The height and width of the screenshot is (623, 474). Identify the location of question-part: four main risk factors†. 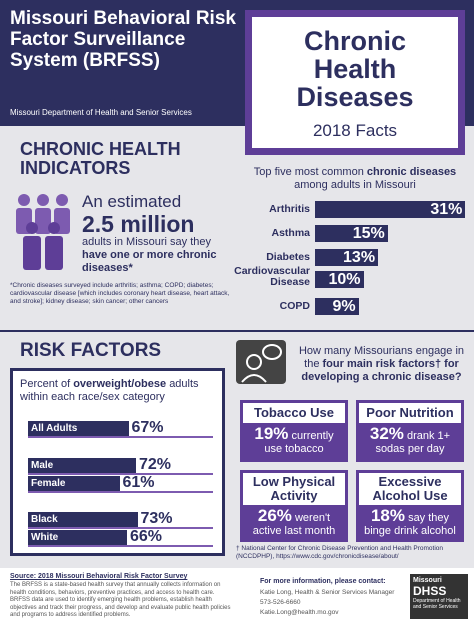
(382, 364).